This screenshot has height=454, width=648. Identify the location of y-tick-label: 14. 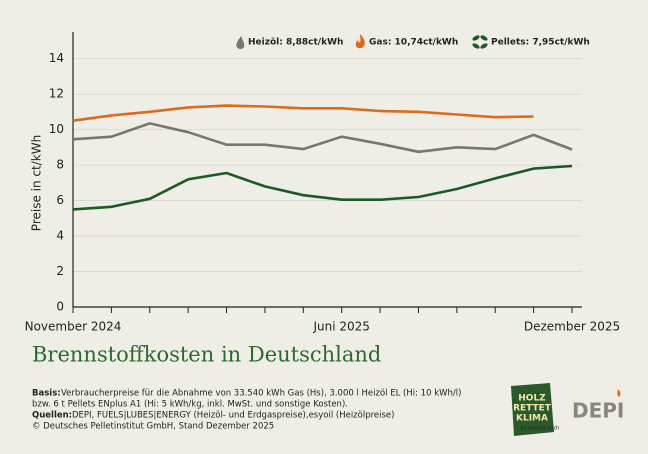
(56, 58).